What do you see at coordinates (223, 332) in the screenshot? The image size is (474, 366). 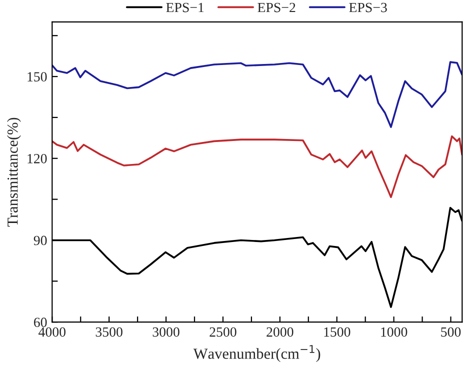 I see `x-tick-label: 2500` at bounding box center [223, 332].